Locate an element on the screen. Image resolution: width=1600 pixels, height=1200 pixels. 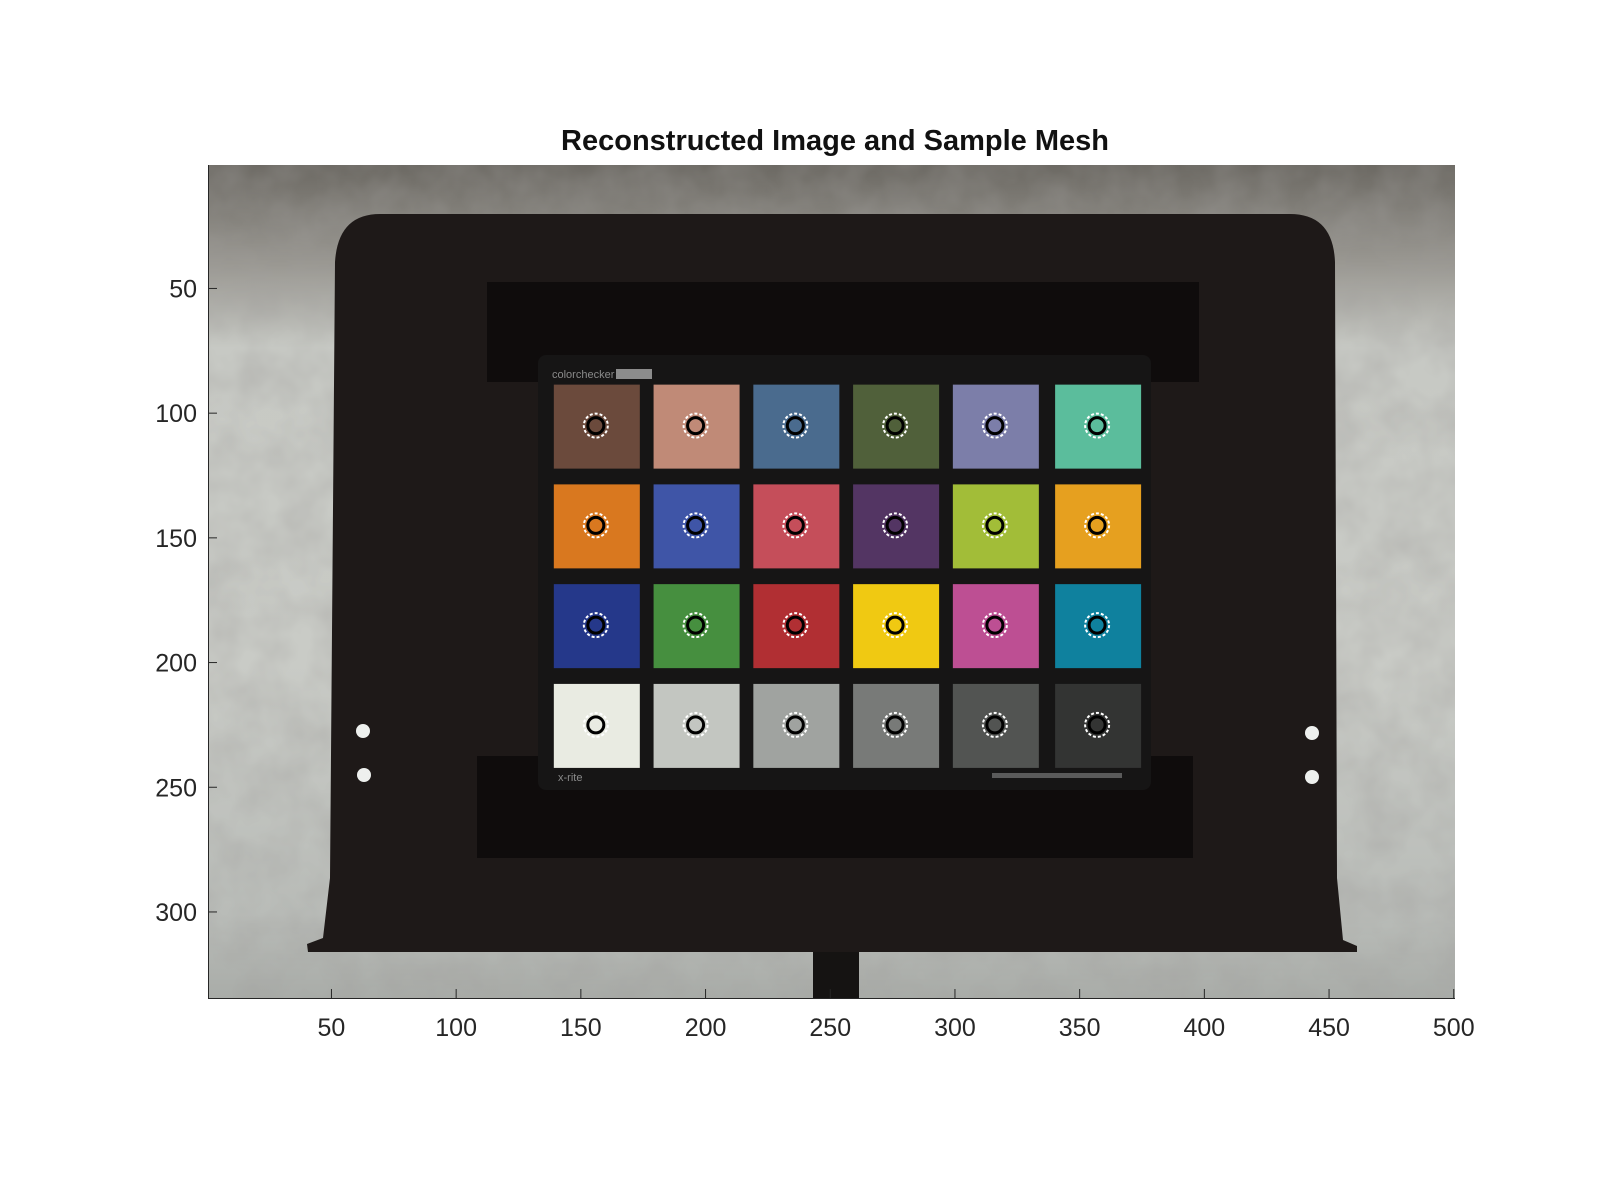
sample-marker-r2c3 is located at coordinates (795, 525).